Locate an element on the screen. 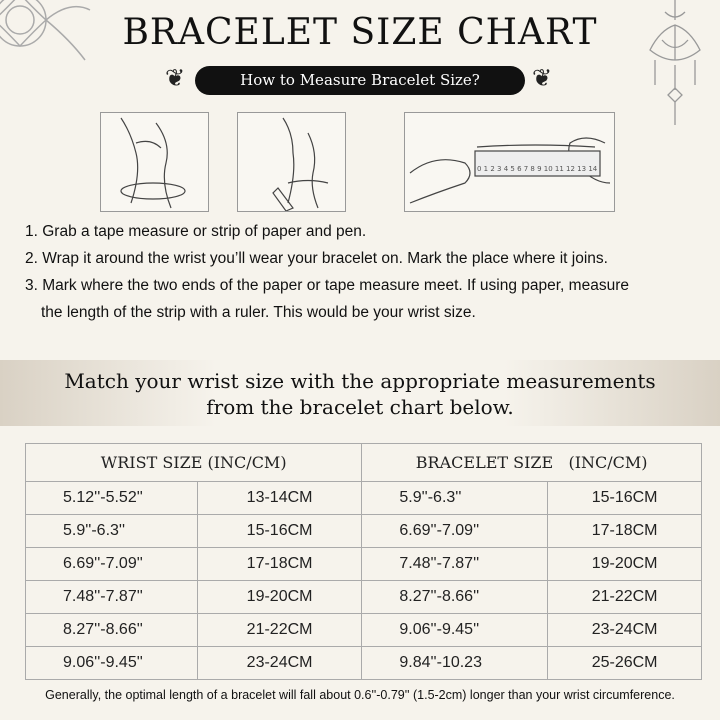  table-row: 8.27''-8.66'' 21-22CM 9.06''-9.45'' 23-24CM is located at coordinates (363, 630).